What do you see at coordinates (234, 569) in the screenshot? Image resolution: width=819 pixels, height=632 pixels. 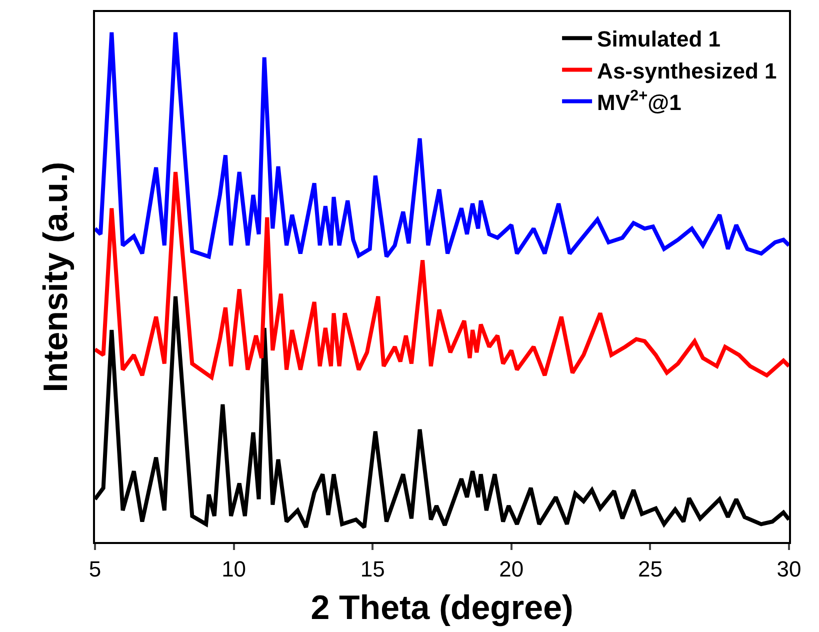 I see `x-tick-label: 10` at bounding box center [234, 569].